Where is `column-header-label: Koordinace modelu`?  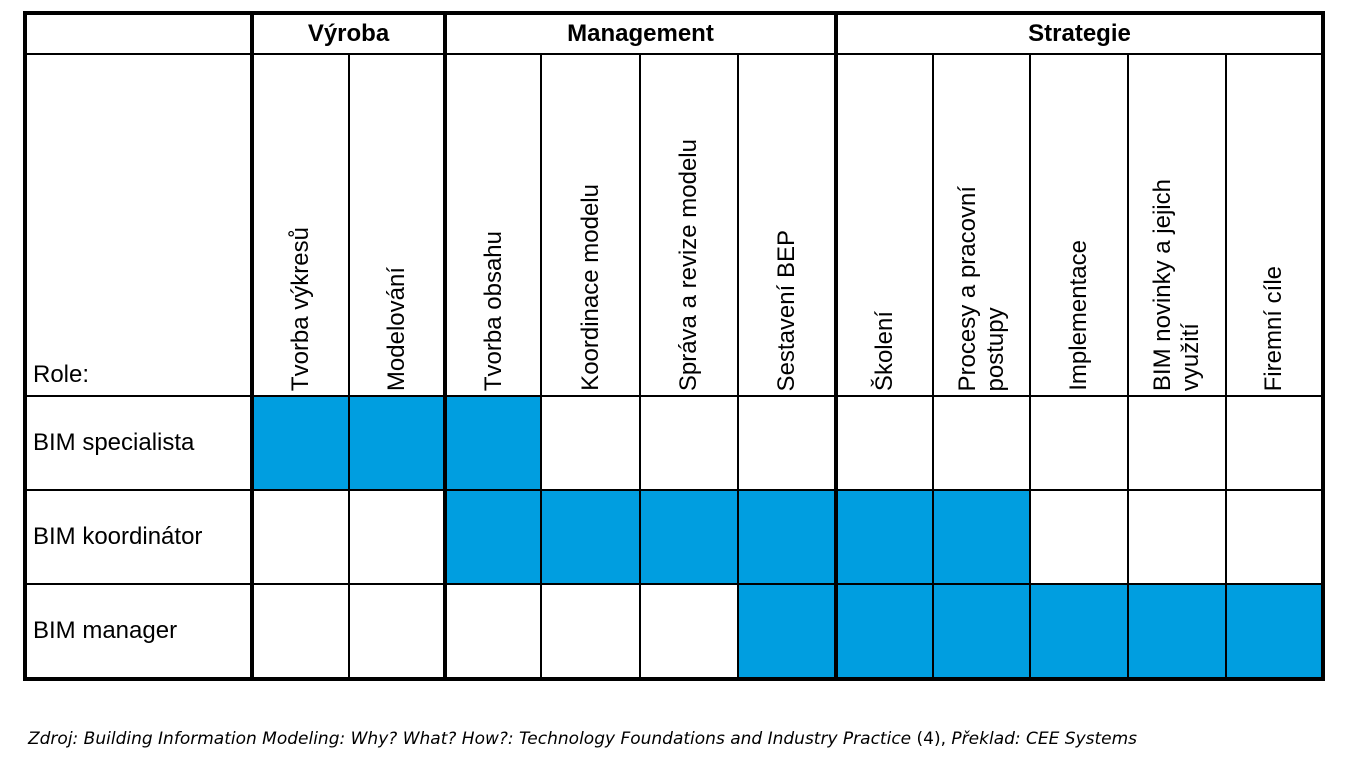 column-header-label: Koordinace modelu is located at coordinates (590, 287).